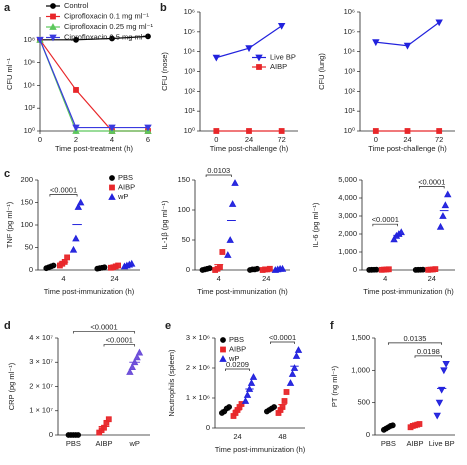  I want to click on y-tick-label: 500, so click(363, 402).